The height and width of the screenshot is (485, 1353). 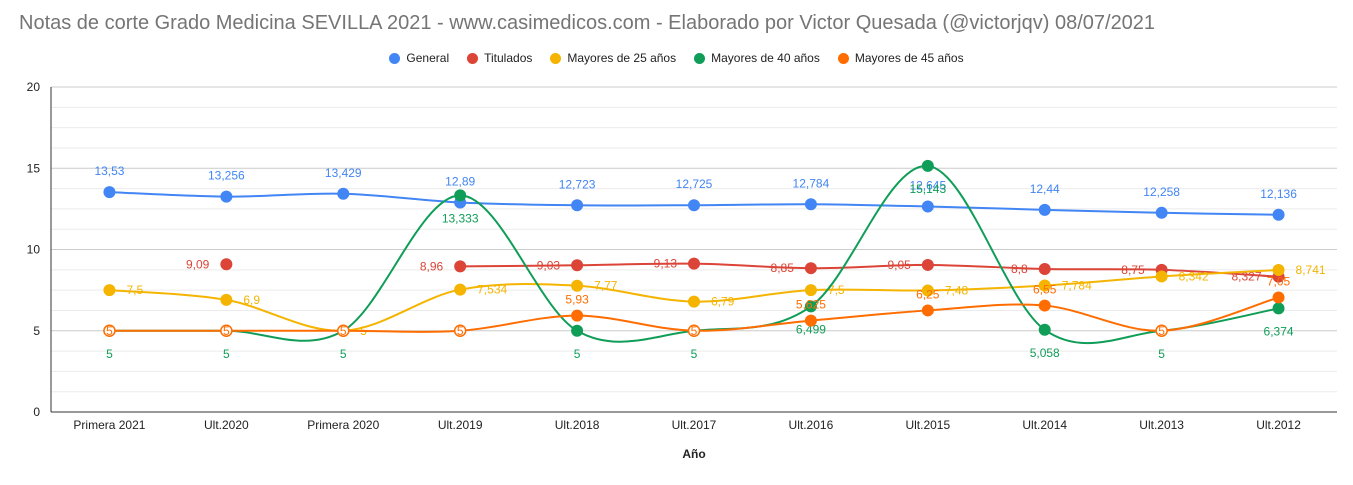 What do you see at coordinates (1161, 425) in the screenshot?
I see `x-tick-label: Ult.2013` at bounding box center [1161, 425].